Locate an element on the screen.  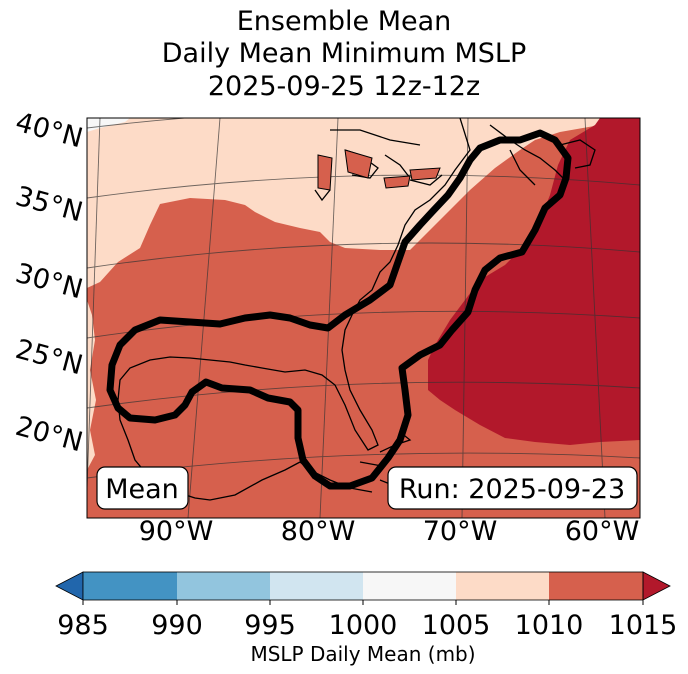
mean-label: Mean is located at coordinates (142, 489).